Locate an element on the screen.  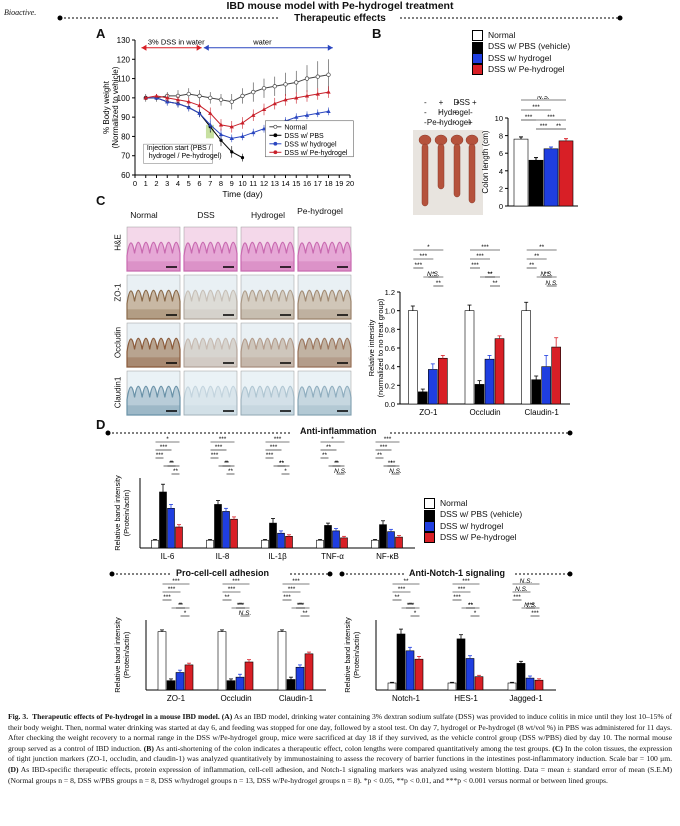
a-y-tick-label: 80 is located at coordinates (125, 136).